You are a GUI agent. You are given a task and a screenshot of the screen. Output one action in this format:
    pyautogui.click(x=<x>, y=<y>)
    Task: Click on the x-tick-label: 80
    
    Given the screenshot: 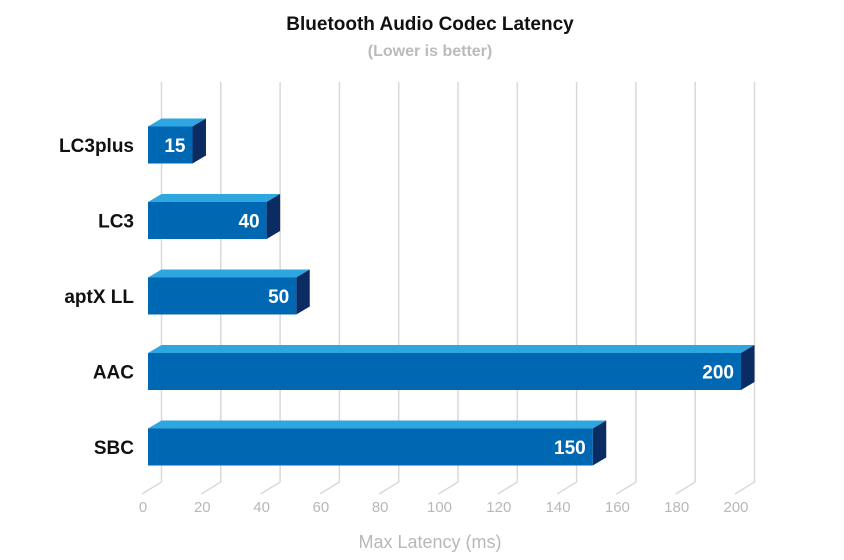 What is the action you would take?
    pyautogui.click(x=380, y=507)
    